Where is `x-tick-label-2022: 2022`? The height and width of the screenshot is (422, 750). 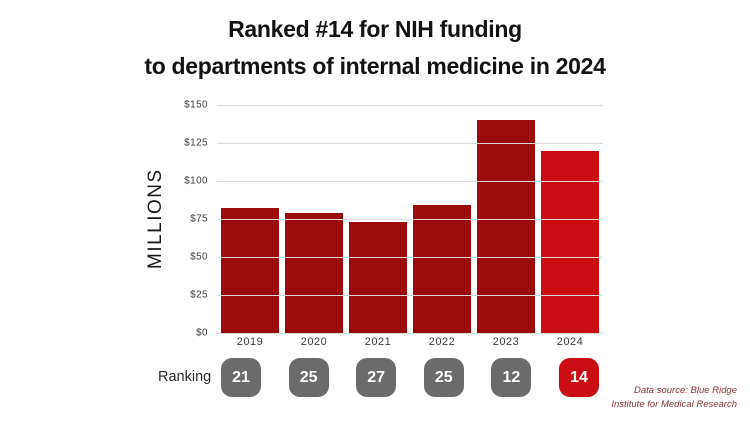
x-tick-label-2022: 2022 is located at coordinates (442, 342).